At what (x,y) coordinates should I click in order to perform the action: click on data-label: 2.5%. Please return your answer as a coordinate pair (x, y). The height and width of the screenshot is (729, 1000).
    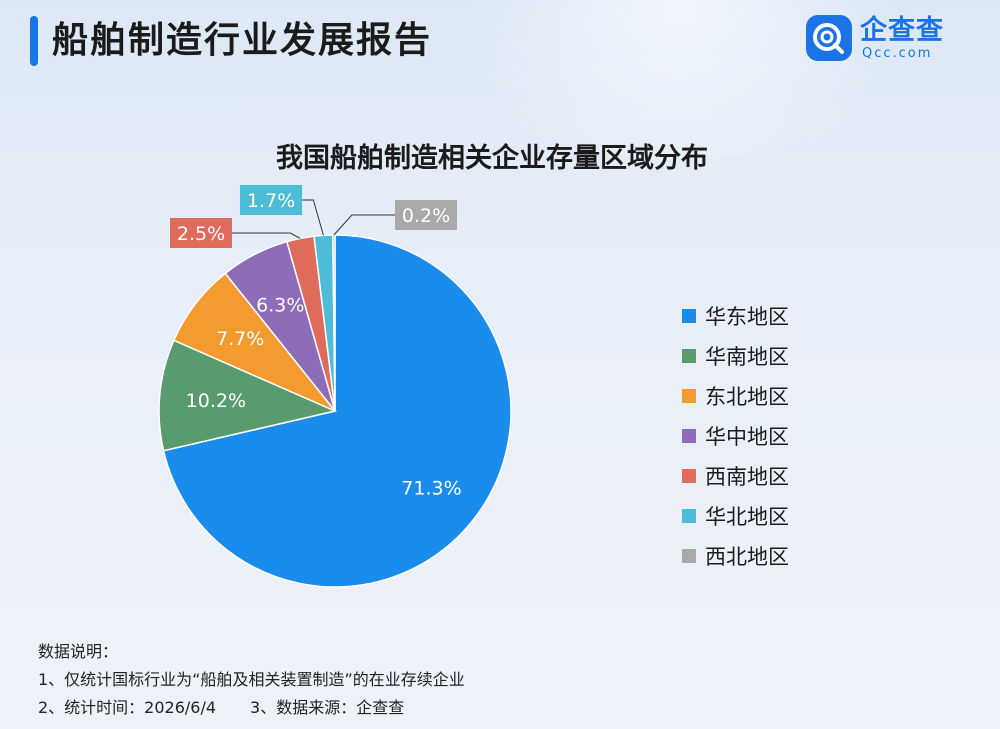
    Looking at the image, I should click on (201, 234).